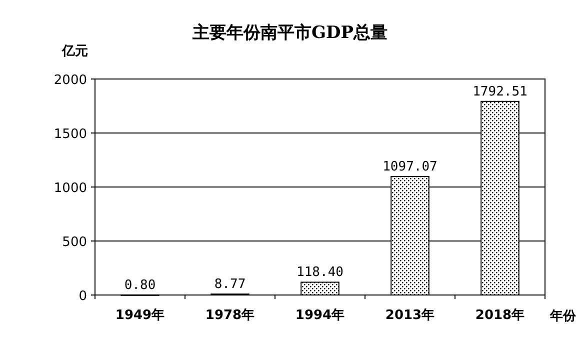 This screenshot has width=580, height=345. Describe the element at coordinates (289, 33) in the screenshot. I see `chart-title: 主要年份南平市GDP总量` at that location.